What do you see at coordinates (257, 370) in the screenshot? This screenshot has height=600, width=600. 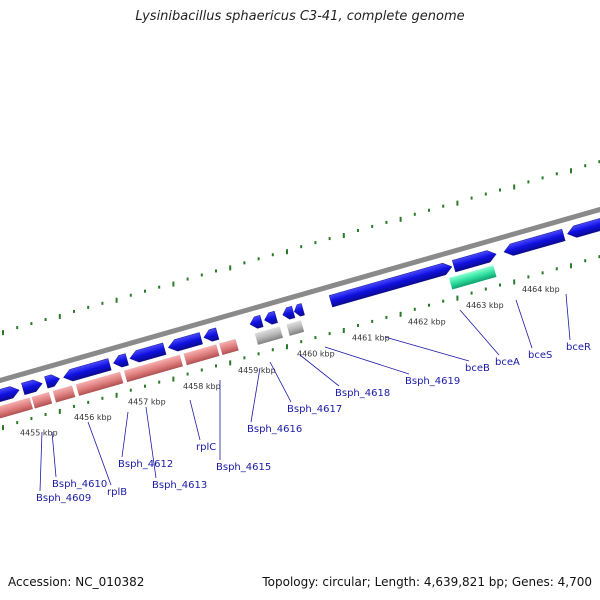 I see `kbp-tick-label: 4459 kbp` at bounding box center [257, 370].